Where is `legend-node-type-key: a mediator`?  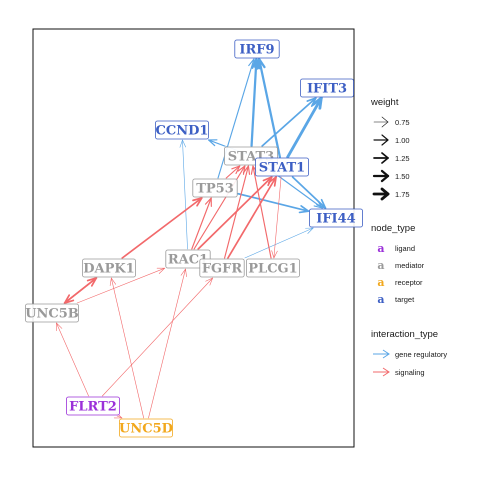
legend-node-type-key: a mediator is located at coordinates (400, 265).